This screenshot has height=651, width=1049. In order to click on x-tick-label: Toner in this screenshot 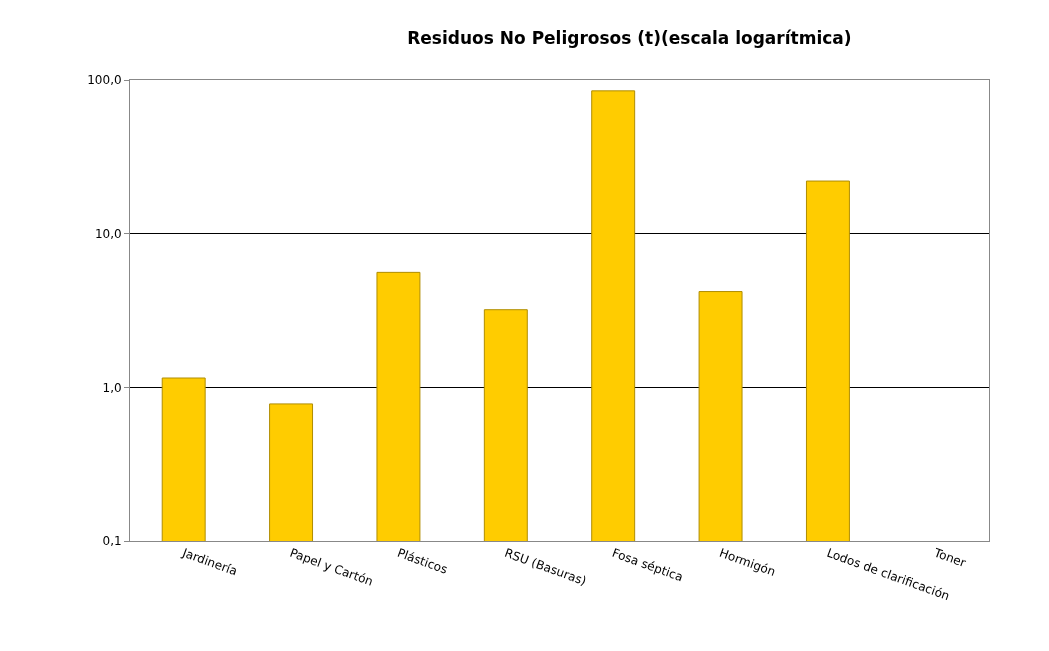, I will do `click(949, 558)`.